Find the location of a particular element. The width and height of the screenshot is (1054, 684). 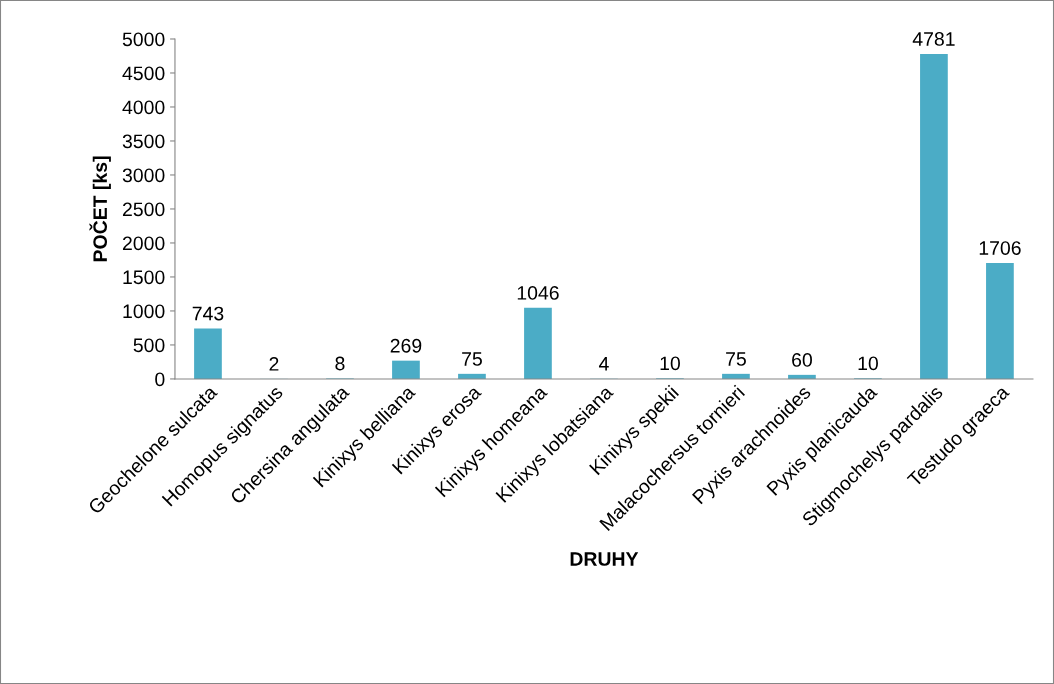

y-tick-label: 0 is located at coordinates (160, 379).